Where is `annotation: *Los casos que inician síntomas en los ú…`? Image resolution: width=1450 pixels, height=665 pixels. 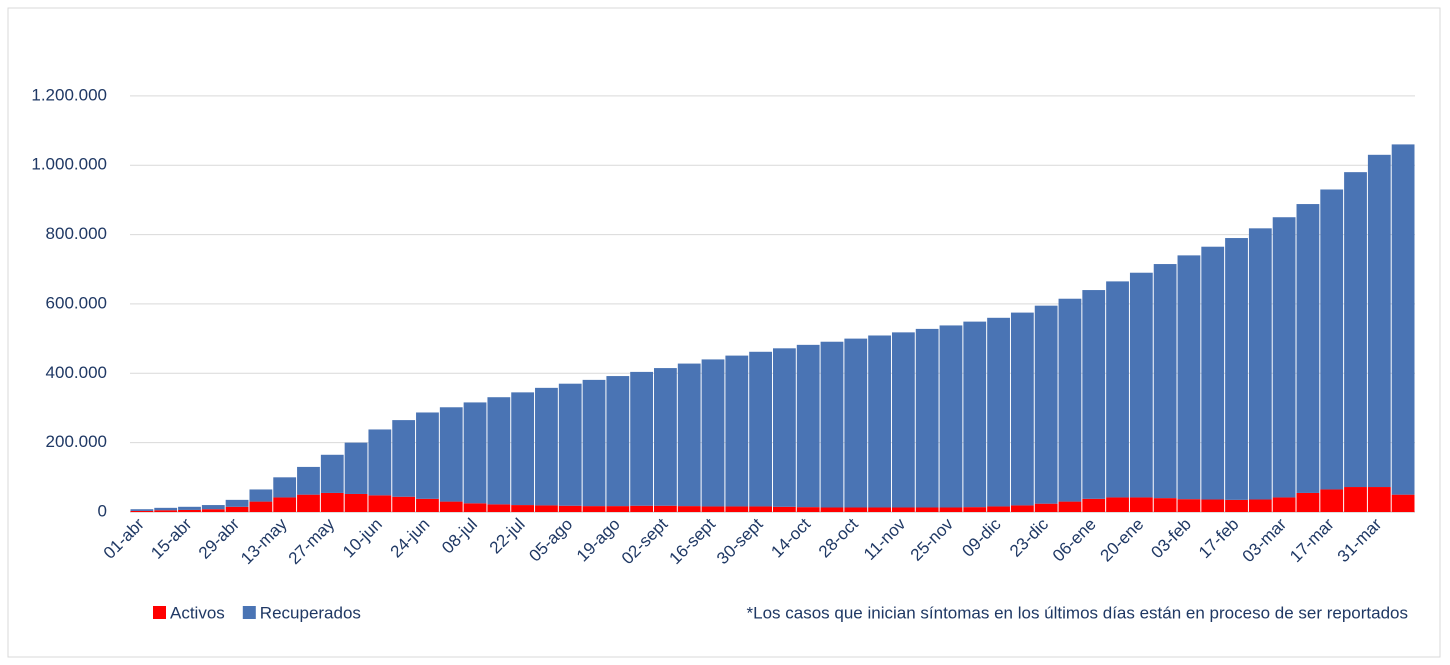
annotation: *Los casos que inician síntomas en los ú… is located at coordinates (1077, 612).